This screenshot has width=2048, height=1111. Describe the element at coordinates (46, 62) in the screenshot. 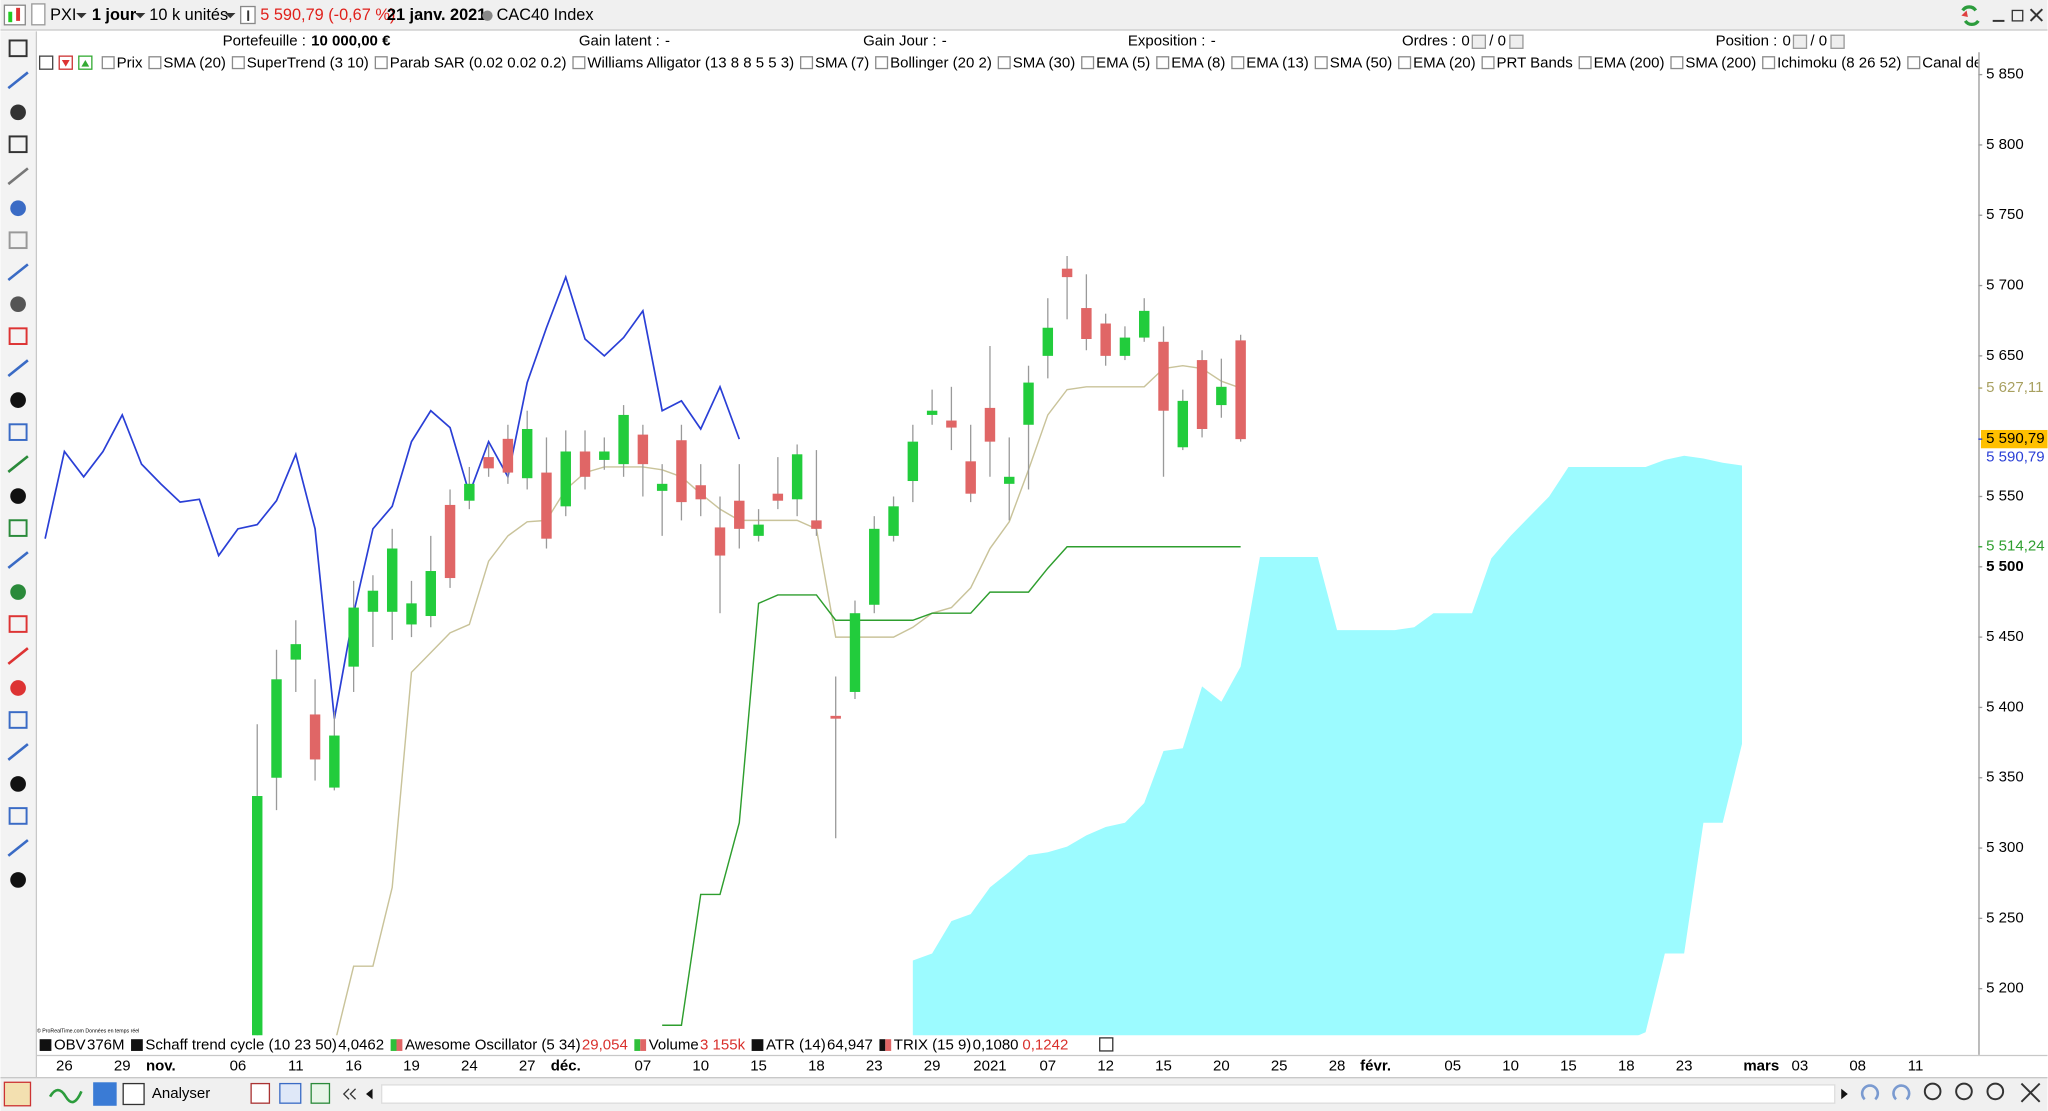

I see `window-icon` at that location.